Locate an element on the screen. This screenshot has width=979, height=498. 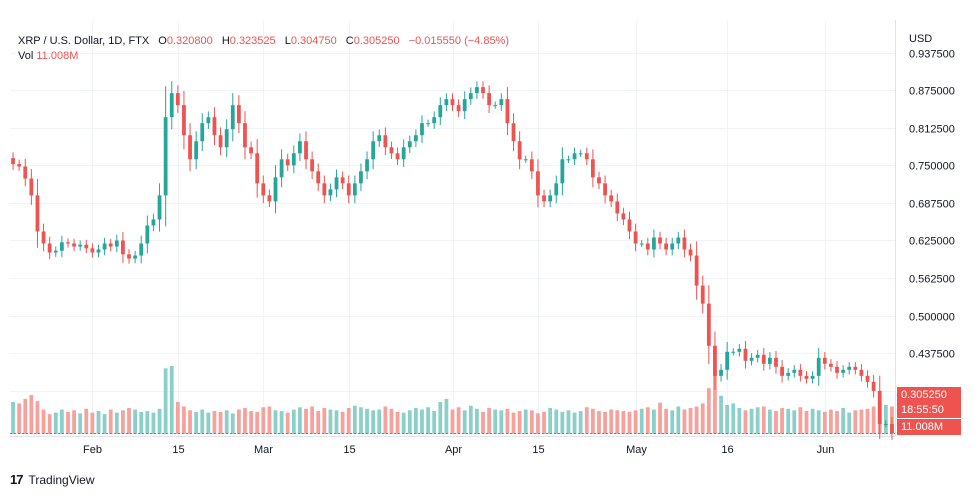
symbol-label: XRP / U.S. Dollar, 1D, FTX is located at coordinates (84, 41).